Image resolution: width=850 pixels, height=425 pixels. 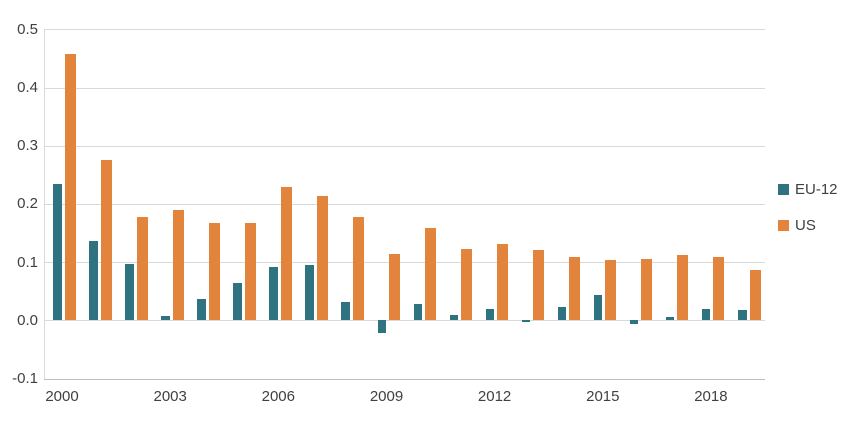 I want to click on y-tick-label: 0.2, so click(x=27, y=204).